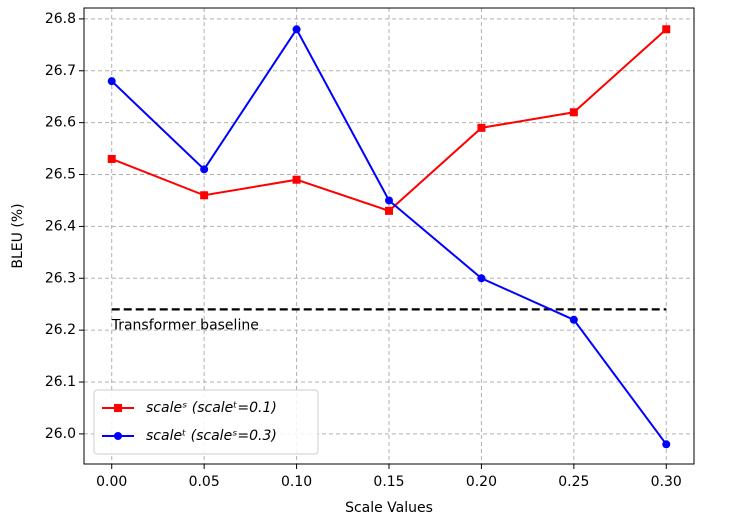  I want to click on y-tick-label: 26.1, so click(60, 382).